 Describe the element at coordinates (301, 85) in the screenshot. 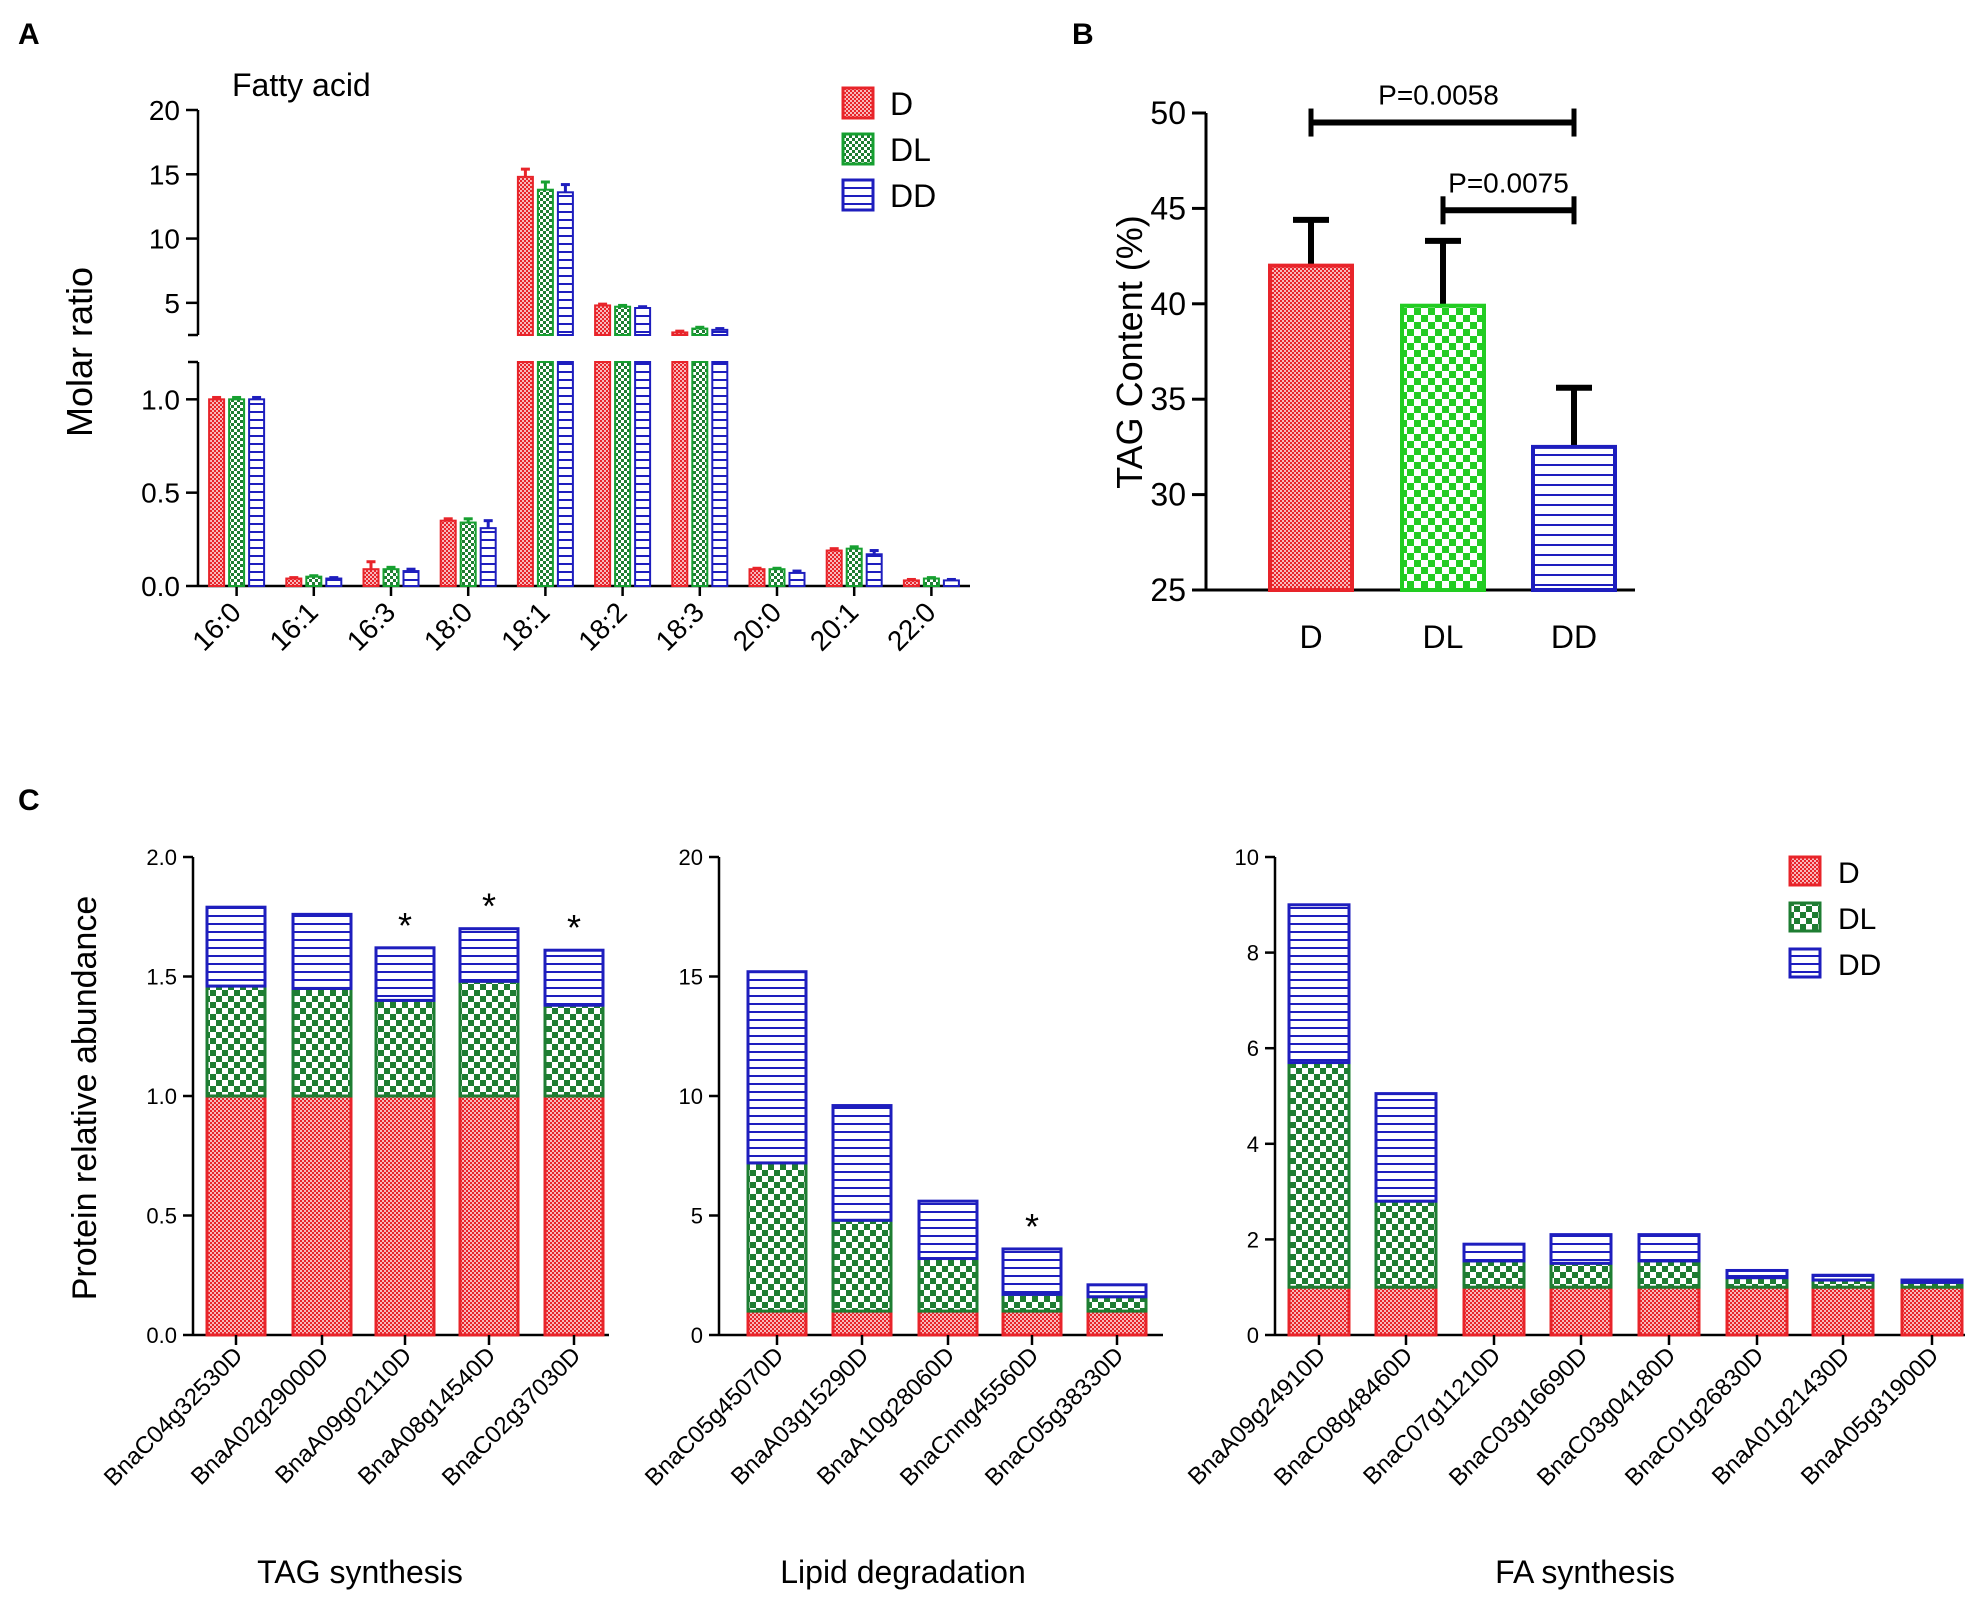

I see `panel-a-title: Fatty acid` at that location.